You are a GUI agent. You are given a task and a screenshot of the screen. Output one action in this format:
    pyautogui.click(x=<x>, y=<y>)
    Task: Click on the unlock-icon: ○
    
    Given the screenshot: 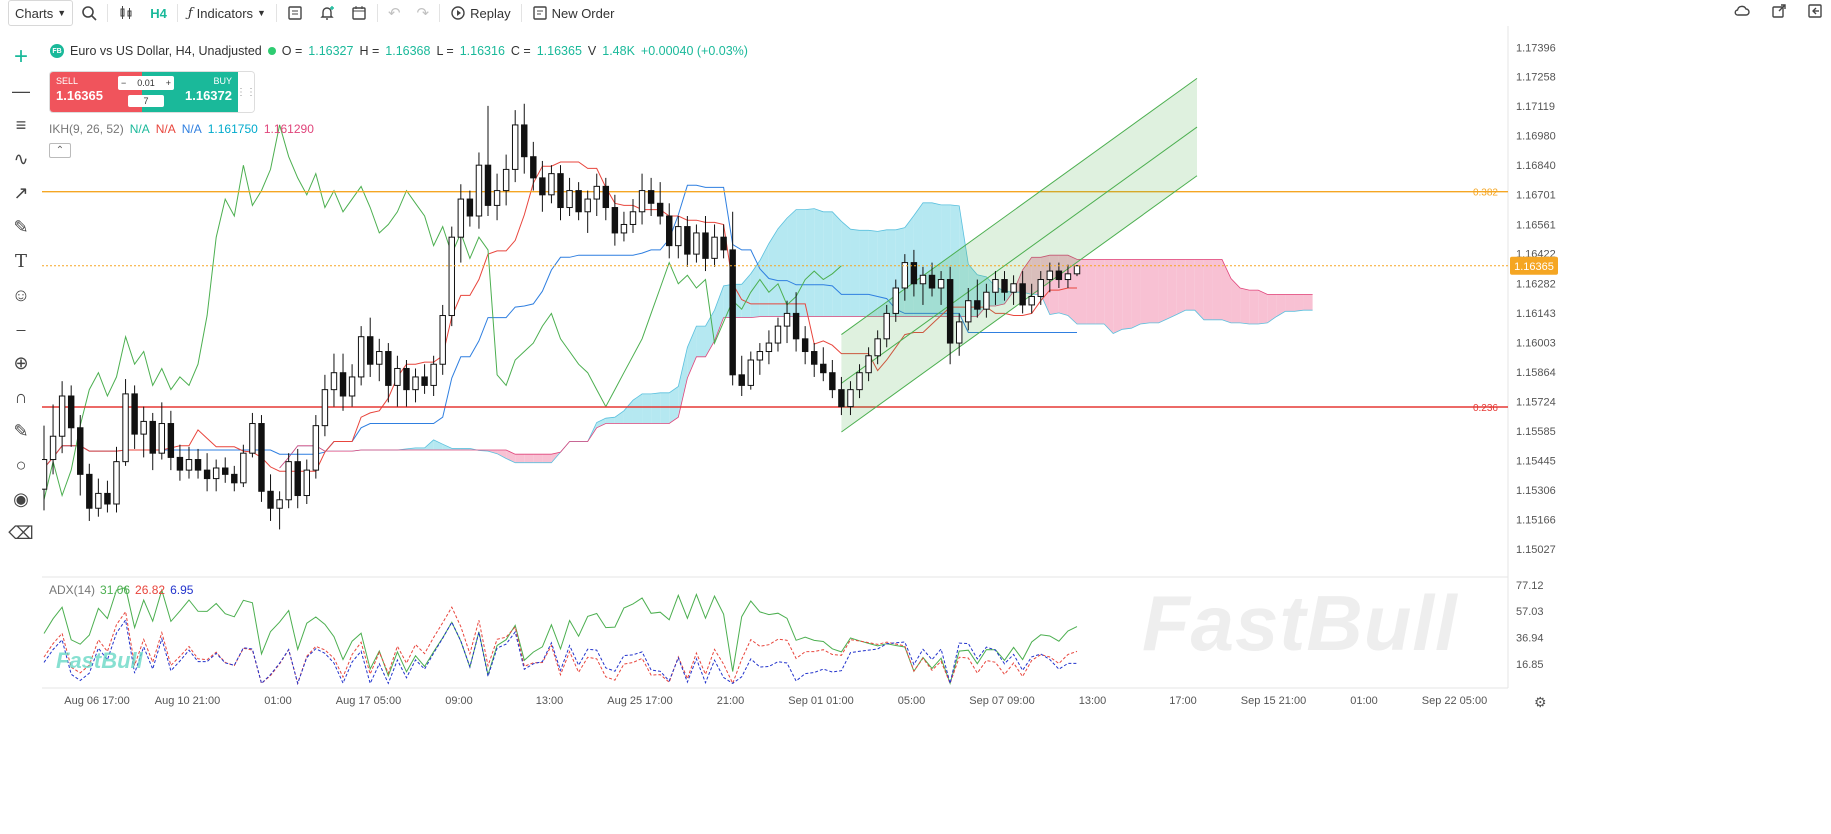 What is the action you would take?
    pyautogui.click(x=21, y=464)
    